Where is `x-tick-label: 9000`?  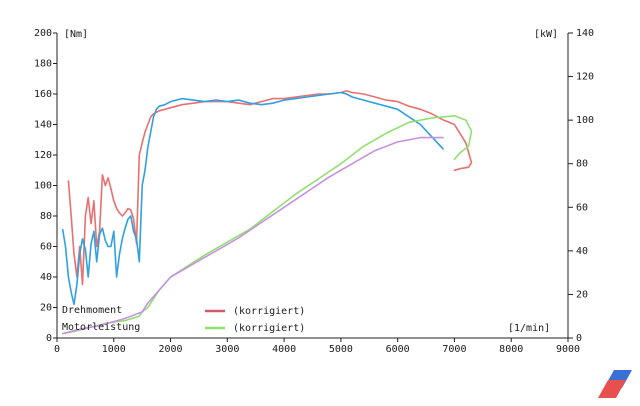 x-tick-label: 9000 is located at coordinates (568, 349).